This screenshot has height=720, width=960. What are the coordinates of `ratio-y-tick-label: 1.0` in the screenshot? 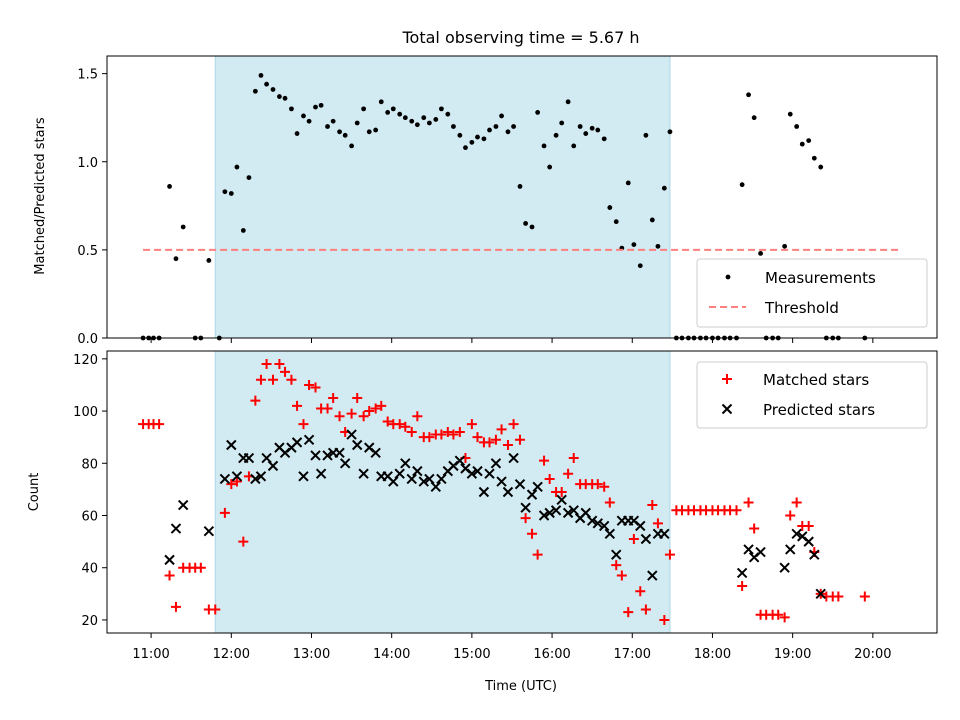 It's located at (87, 163).